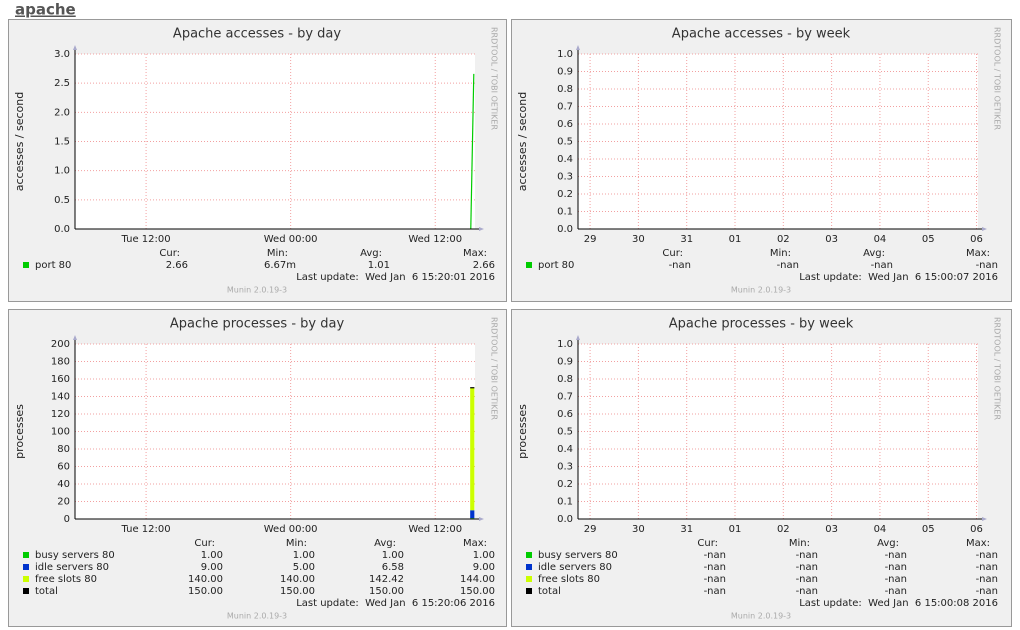 The height and width of the screenshot is (630, 1020). I want to click on y-tick-label: 0.5, so click(565, 142).